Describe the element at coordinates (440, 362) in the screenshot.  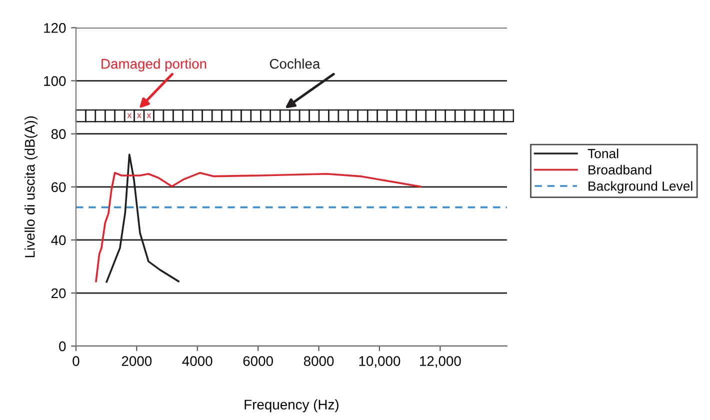
I see `x-tick-label: 12,000` at that location.